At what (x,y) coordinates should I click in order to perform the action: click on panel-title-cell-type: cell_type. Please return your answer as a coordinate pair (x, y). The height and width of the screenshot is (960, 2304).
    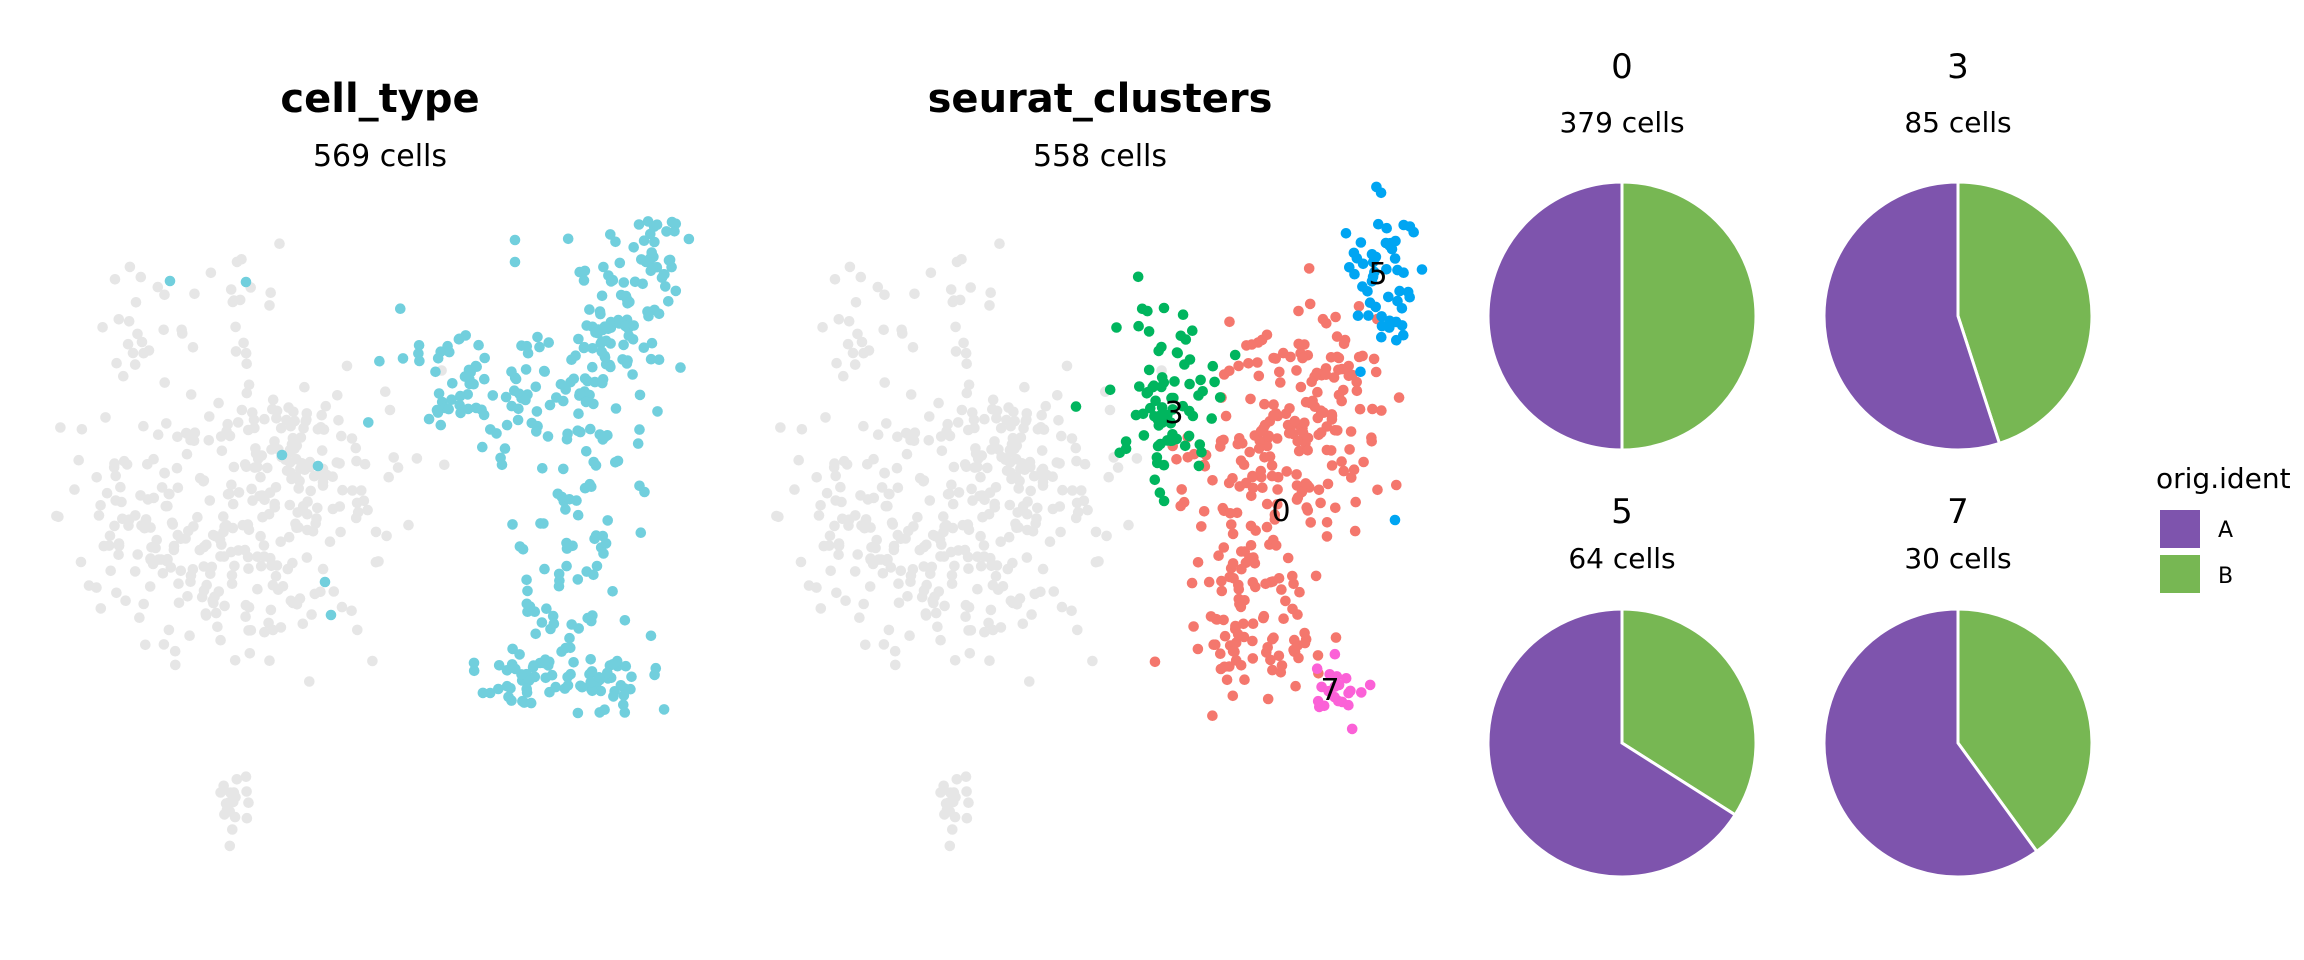
    Looking at the image, I should click on (379, 99).